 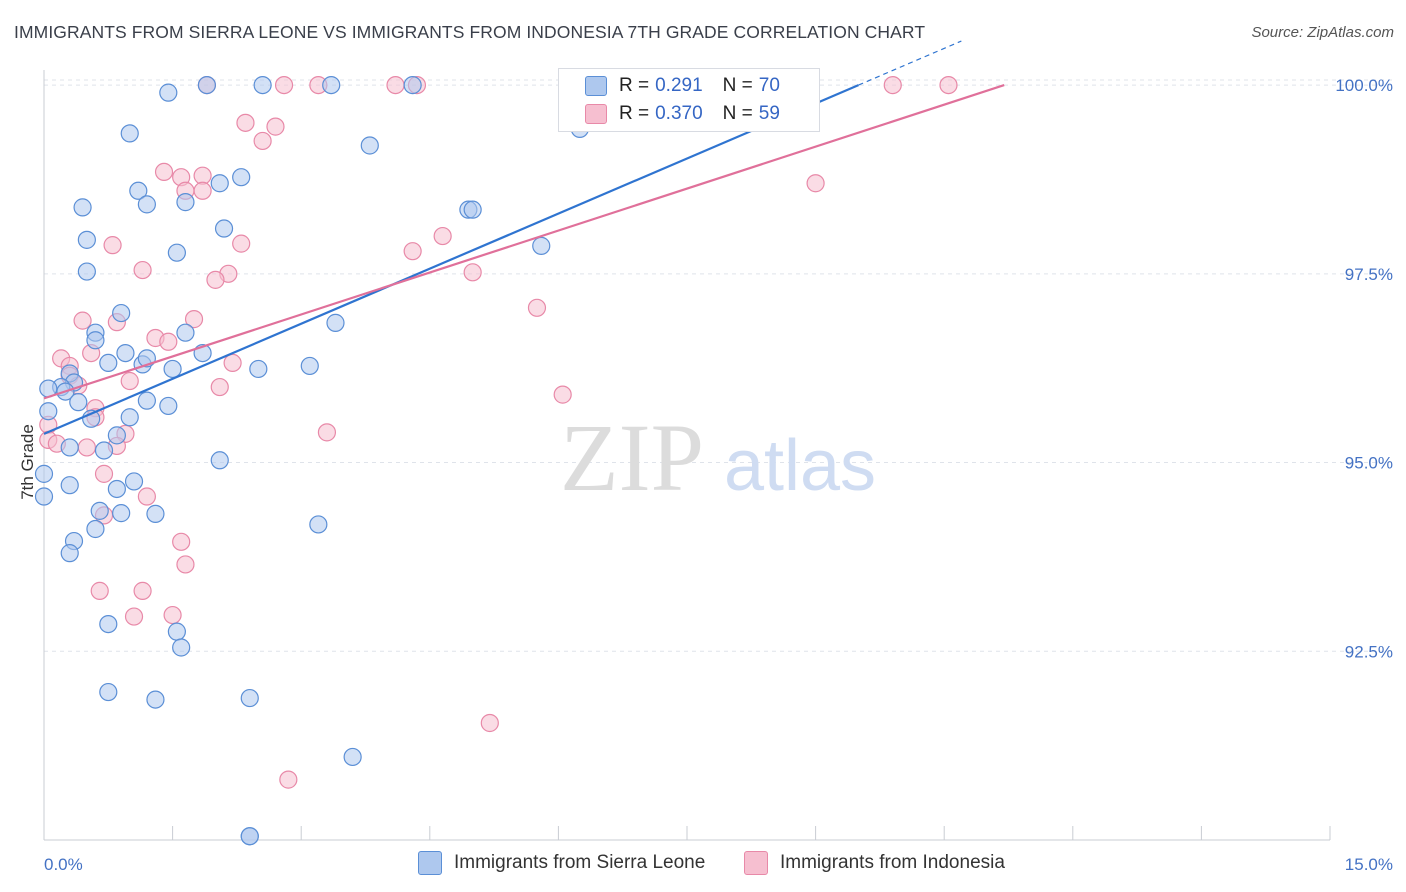 What do you see at coordinates (689, 100) in the screenshot?
I see `stats-legend: R = 0.291 N = 70 R = 0.370 N = 59` at bounding box center [689, 100].